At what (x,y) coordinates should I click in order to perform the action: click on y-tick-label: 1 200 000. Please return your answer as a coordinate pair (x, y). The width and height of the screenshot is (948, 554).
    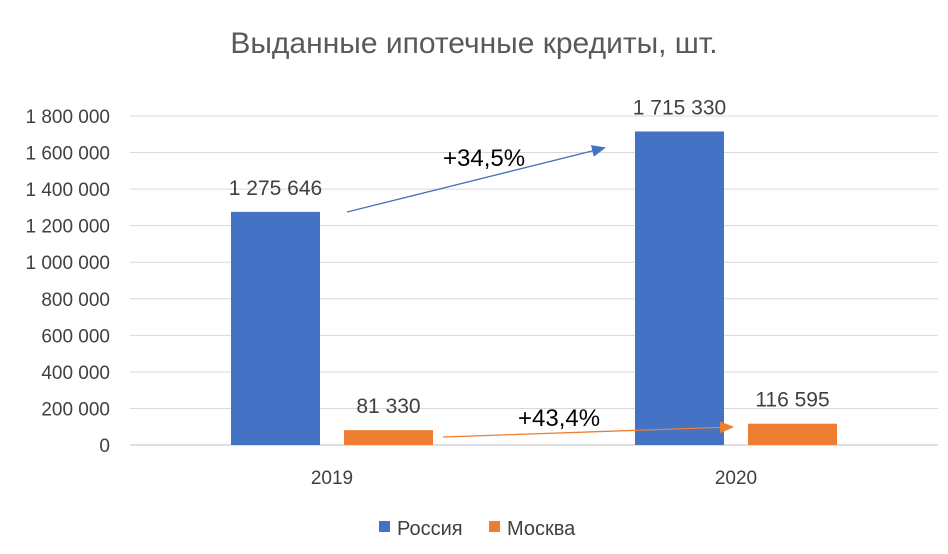
    Looking at the image, I should click on (67, 227).